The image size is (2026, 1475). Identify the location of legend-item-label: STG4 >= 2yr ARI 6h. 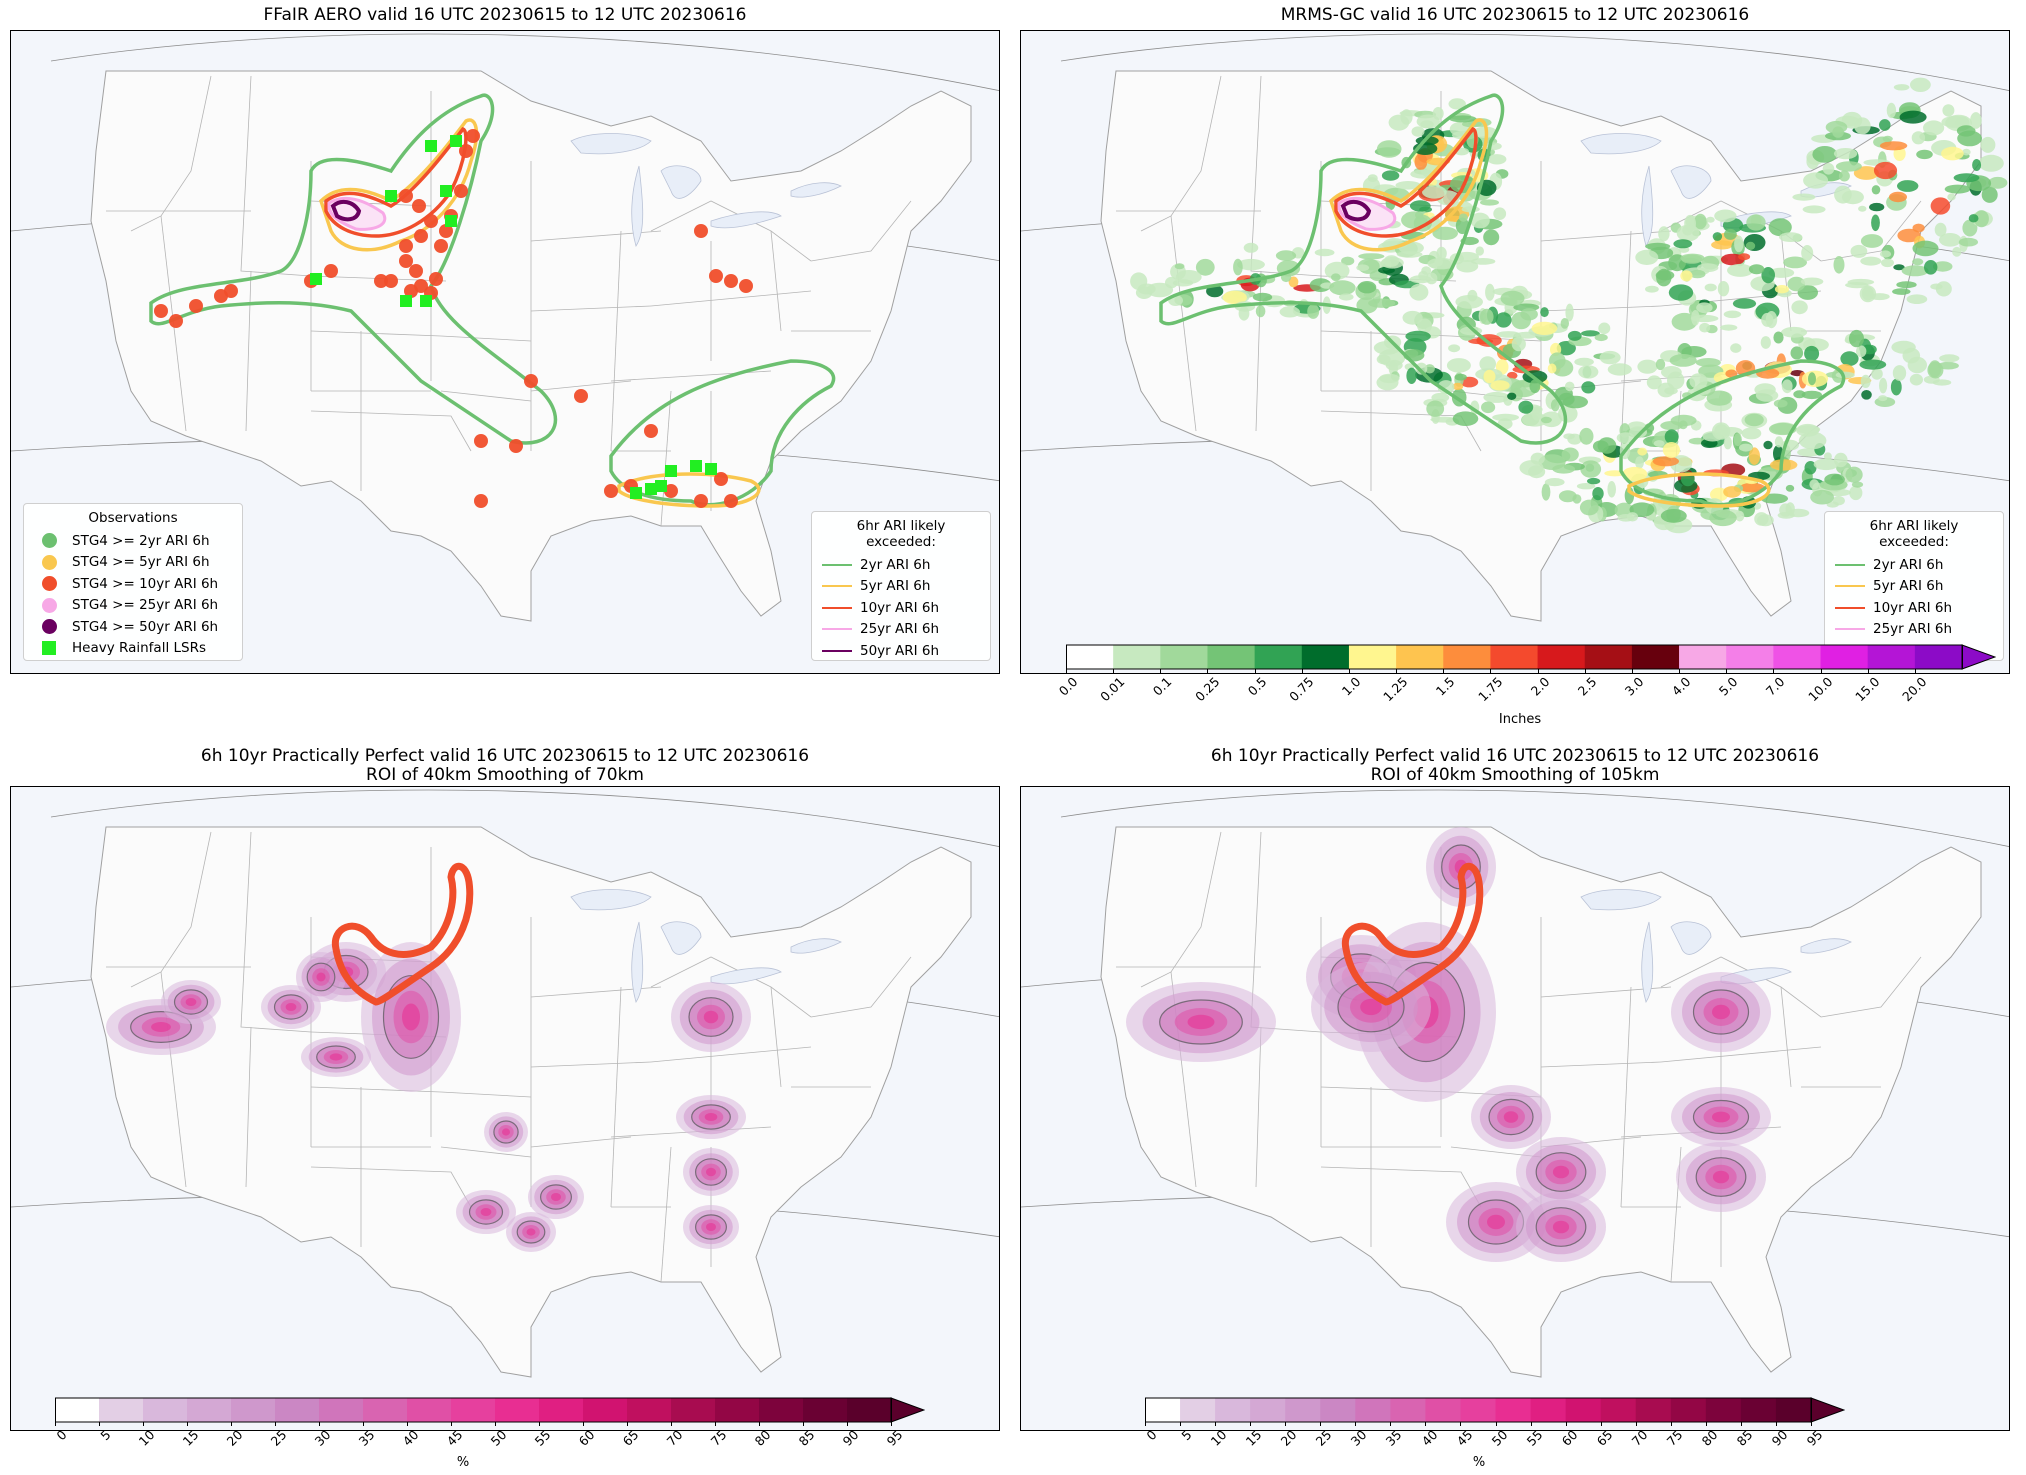
(141, 540).